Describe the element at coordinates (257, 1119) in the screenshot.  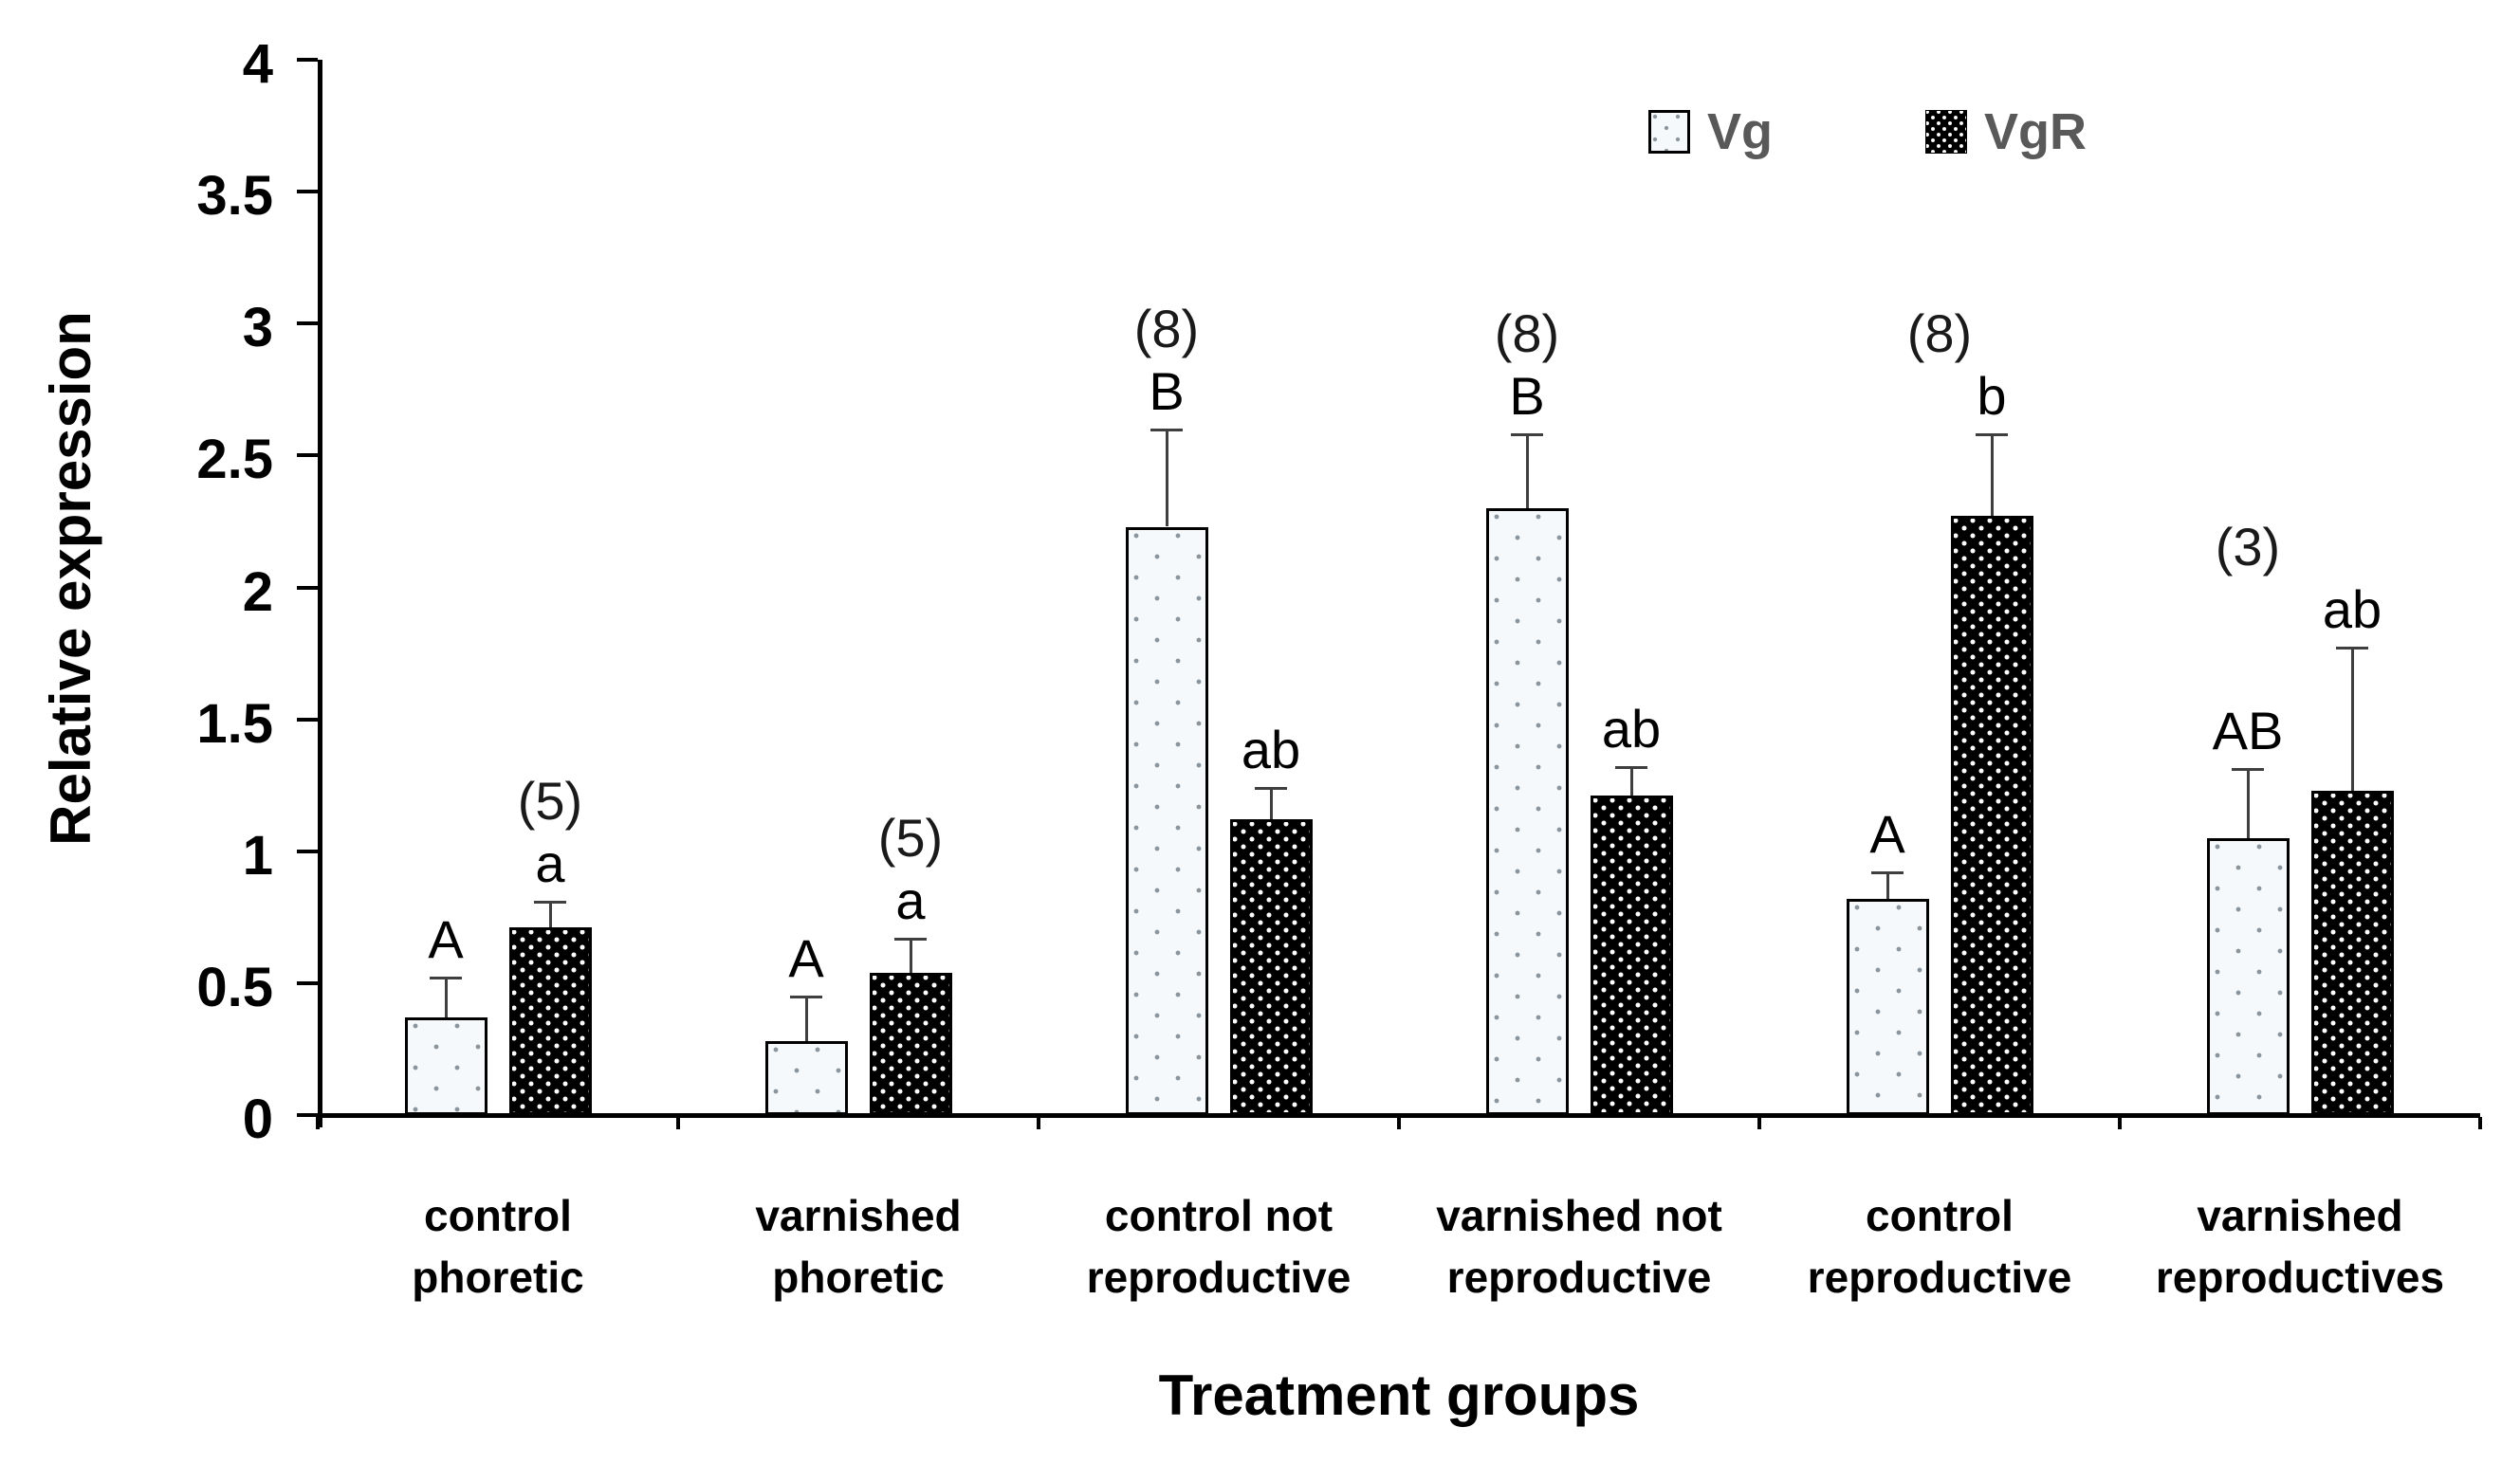
I see `y-tick-label: 0` at that location.